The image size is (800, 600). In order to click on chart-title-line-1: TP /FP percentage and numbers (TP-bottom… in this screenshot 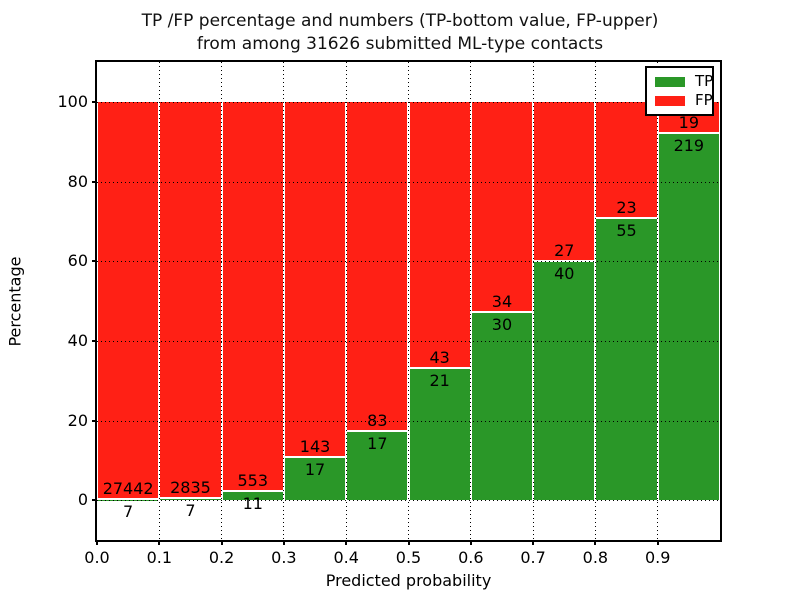, I will do `click(400, 21)`.